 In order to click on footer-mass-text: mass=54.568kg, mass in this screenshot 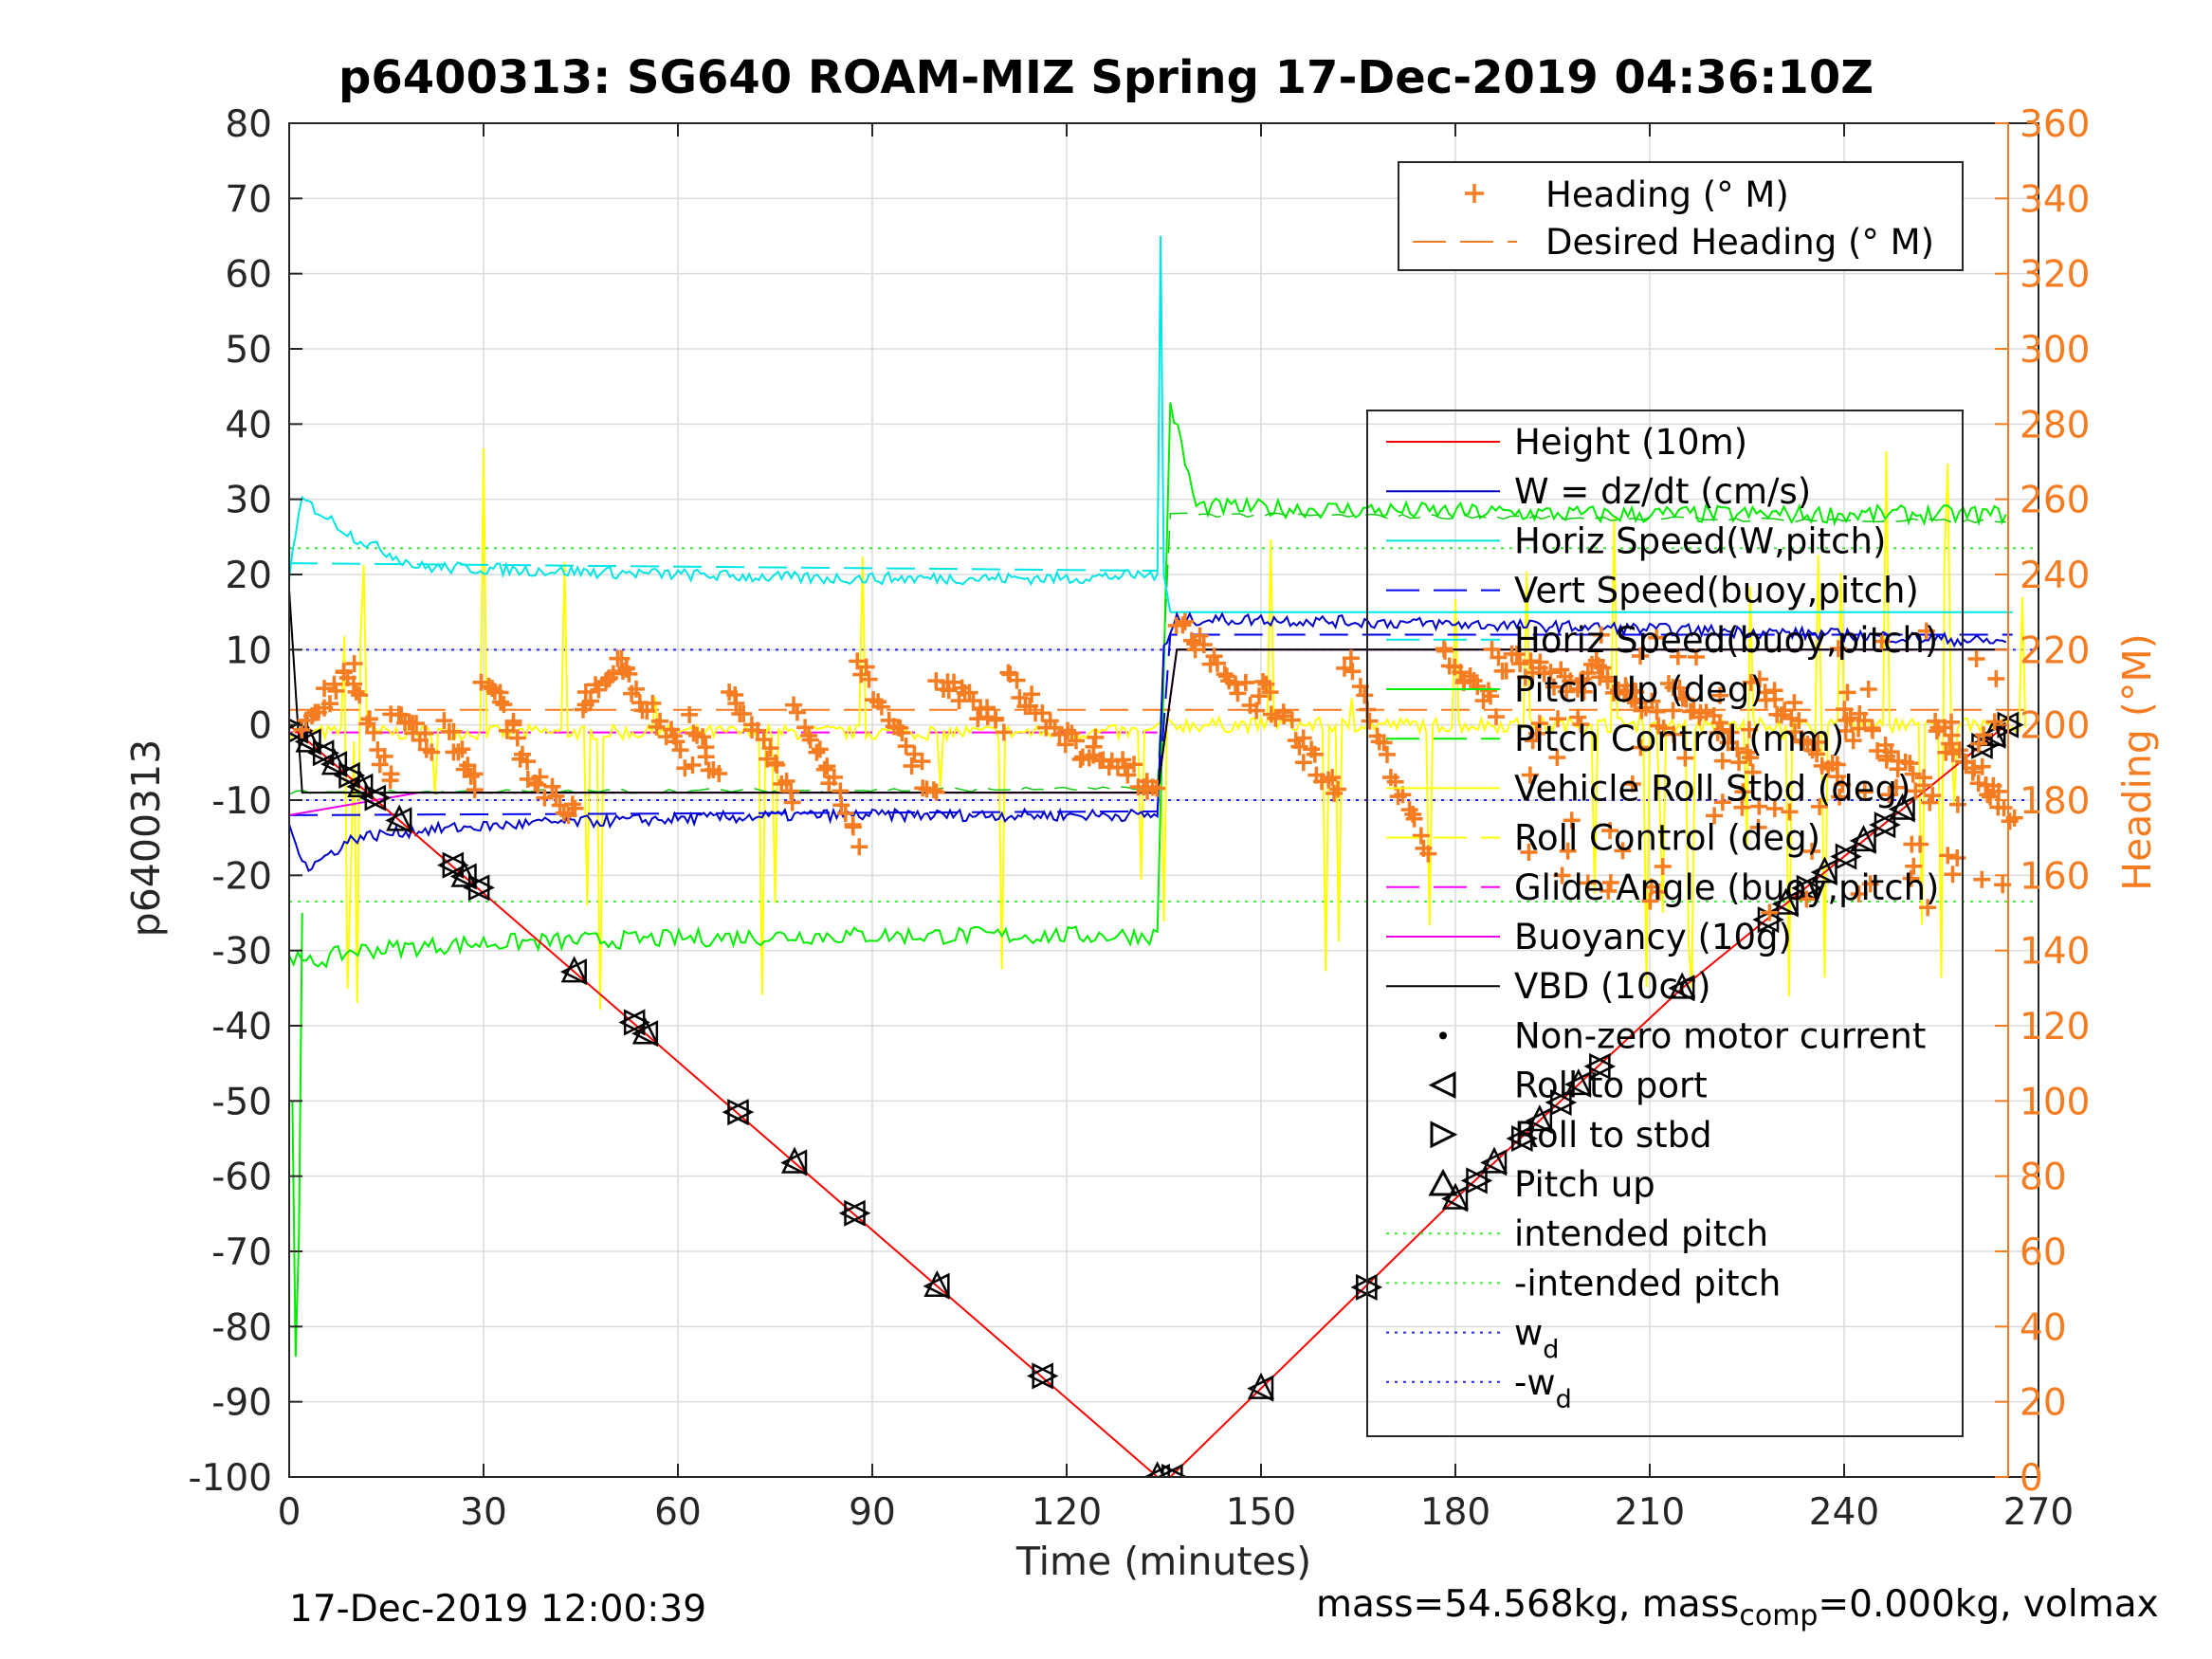, I will do `click(1528, 1604)`.